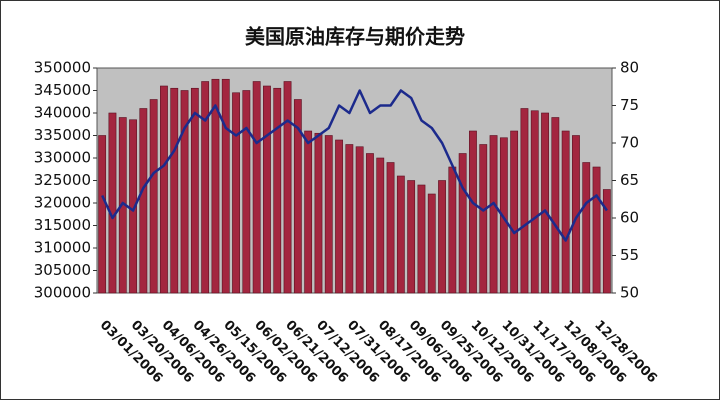  I want to click on y-tick-label: 305000, so click(62, 270).